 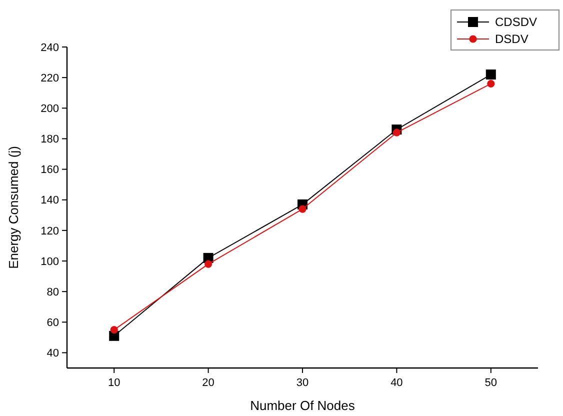 I want to click on x-tick-label: 20, so click(x=208, y=383).